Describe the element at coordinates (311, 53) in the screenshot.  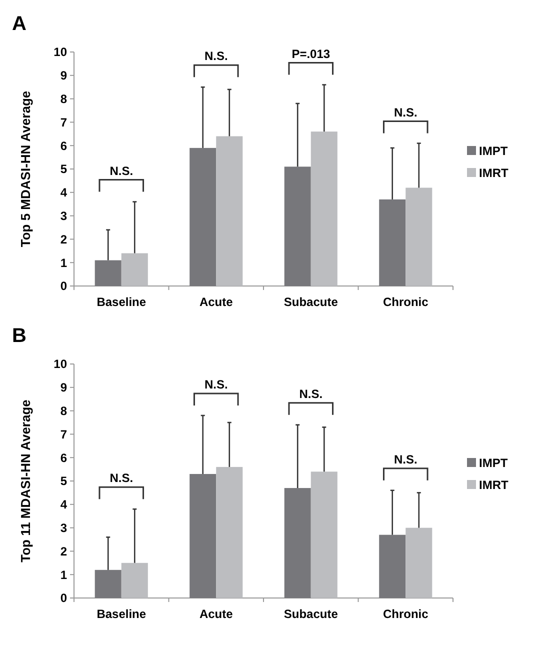
I see `annotation: P=.013` at that location.